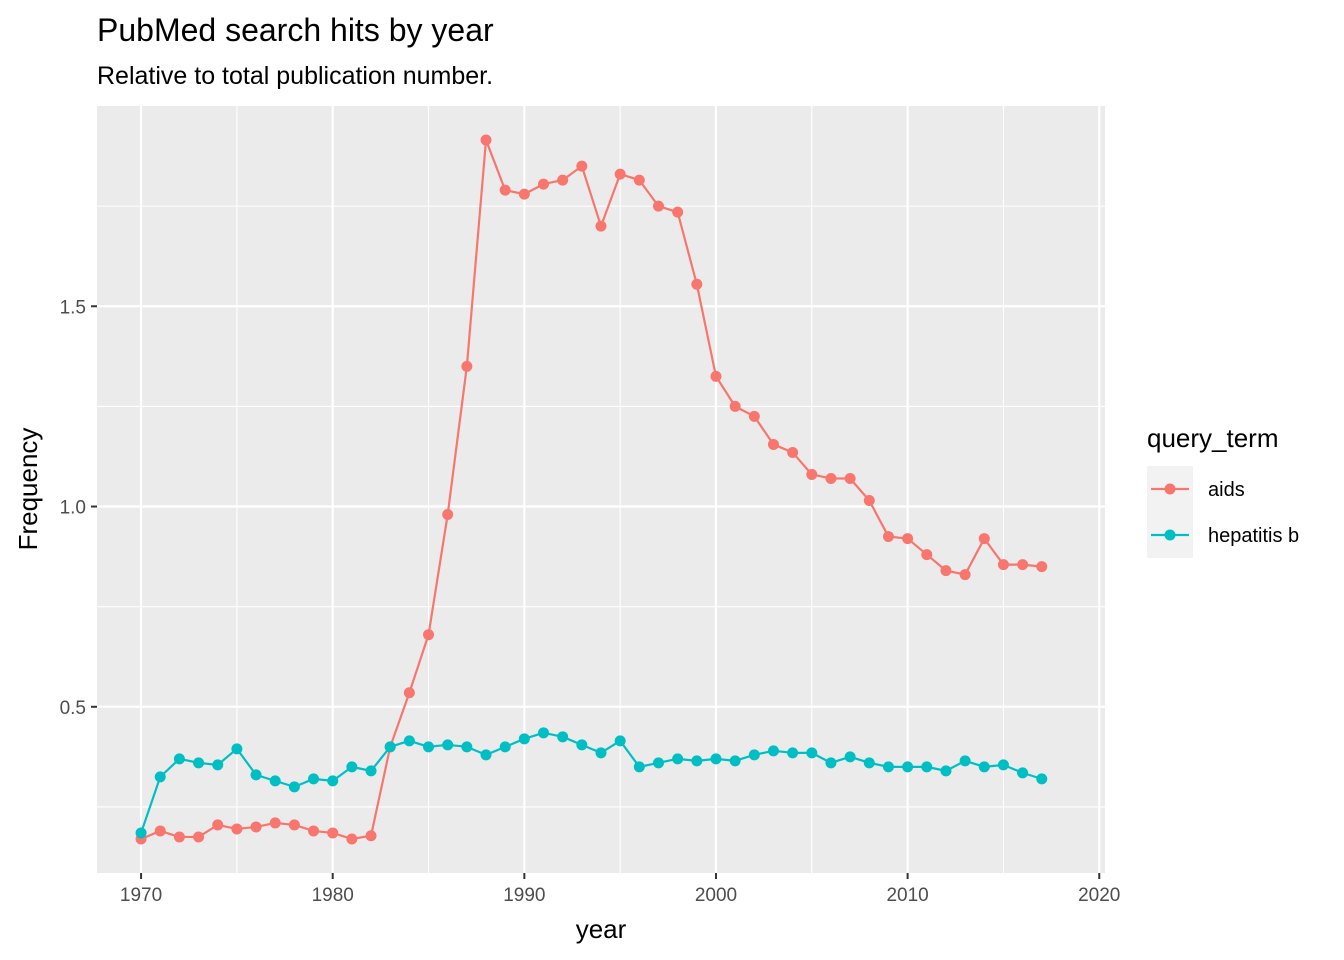  Describe the element at coordinates (73, 508) in the screenshot. I see `y-tick-label: 1.0` at that location.